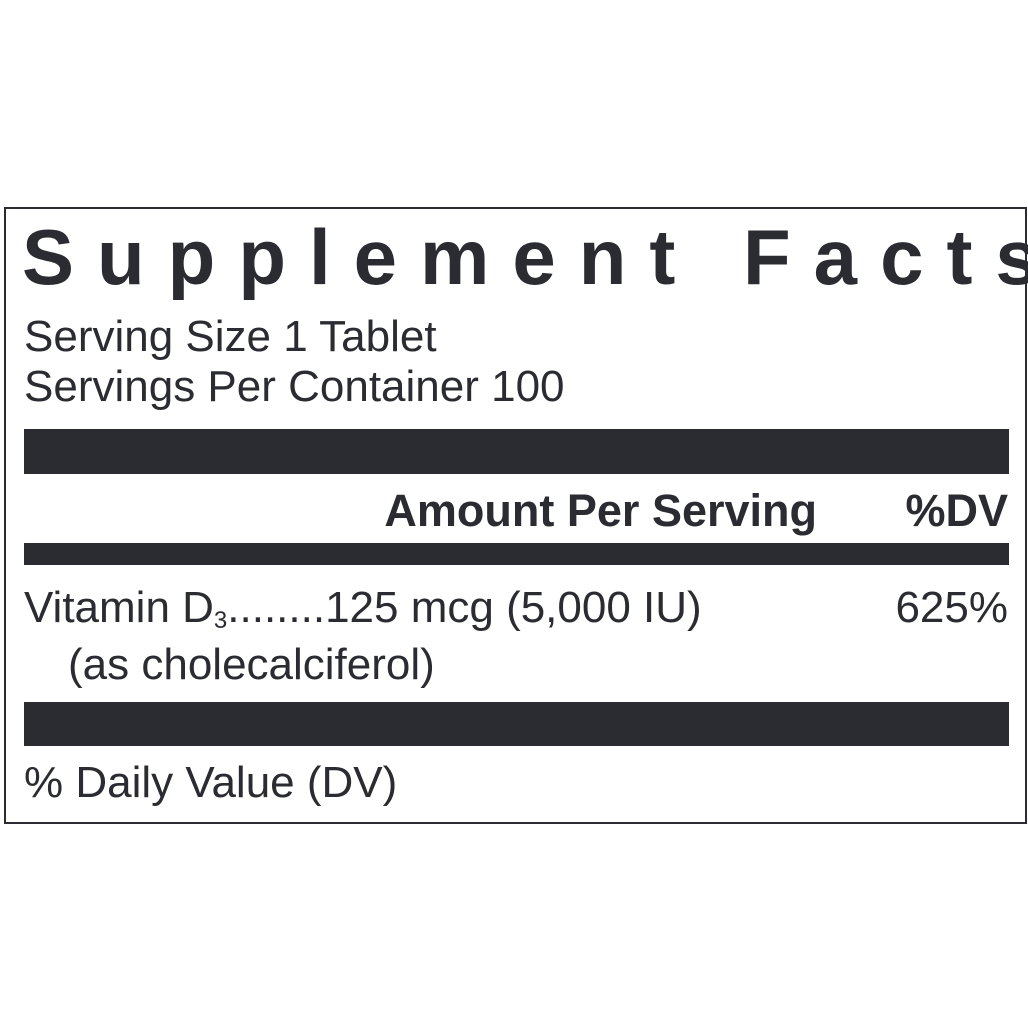  Describe the element at coordinates (230, 336) in the screenshot. I see `serving-size: Serving Size 1 Tablet` at that location.